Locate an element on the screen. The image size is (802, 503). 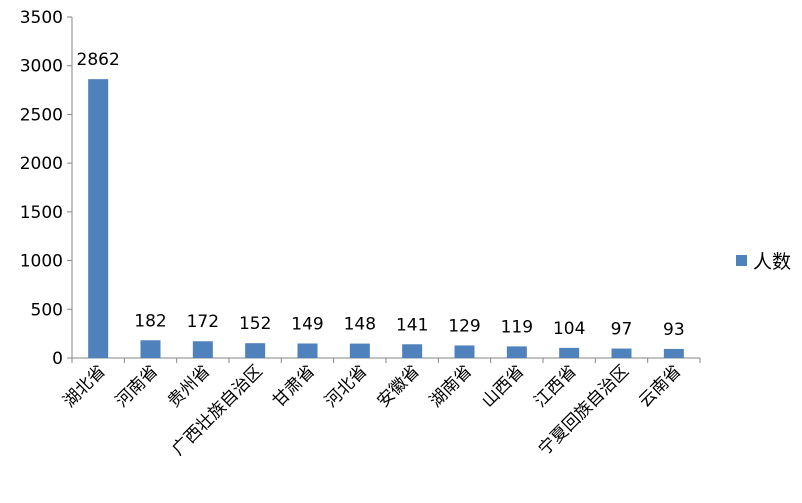
y-tick-label: 2500 is located at coordinates (41, 115).